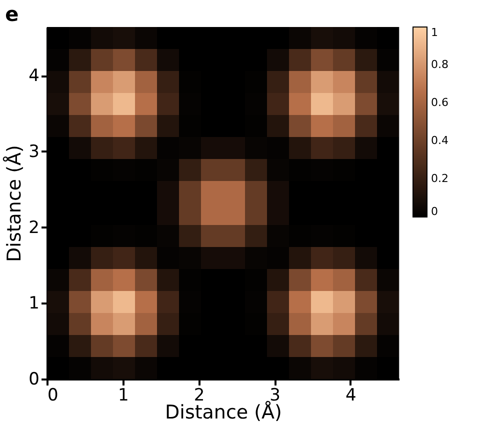 The width and height of the screenshot is (485, 444). What do you see at coordinates (34, 228) in the screenshot?
I see `y-tick-label: 2` at bounding box center [34, 228].